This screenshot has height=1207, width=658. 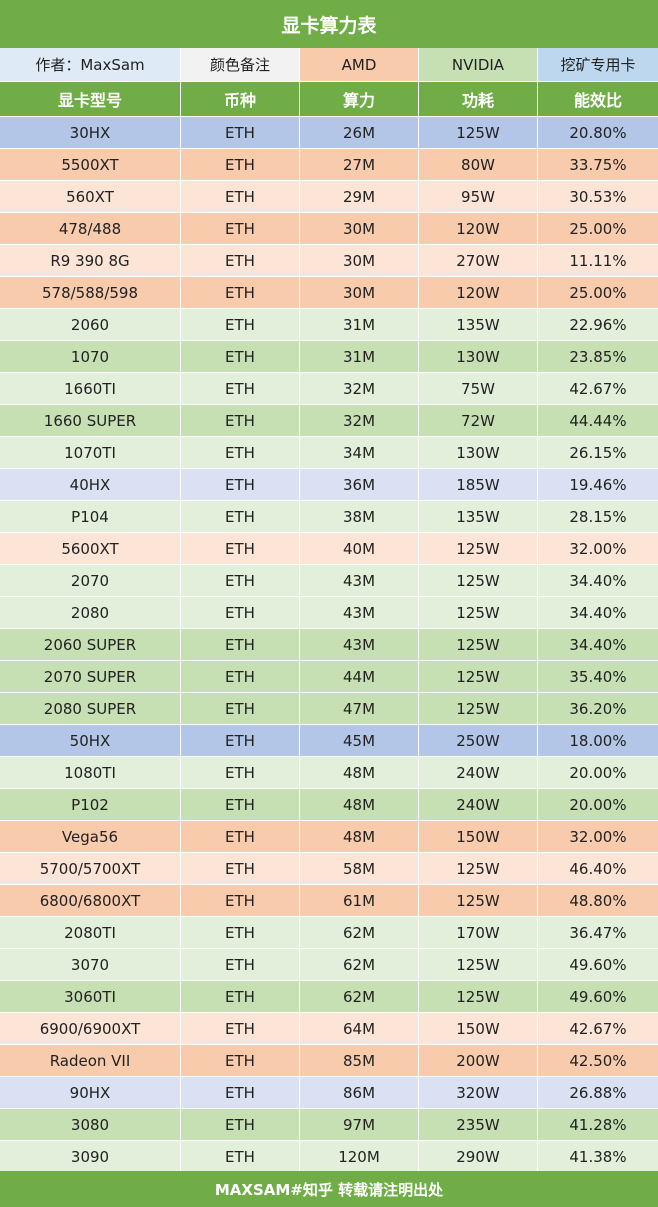 I want to click on efficiency-cell: 32.00%, so click(x=598, y=836).